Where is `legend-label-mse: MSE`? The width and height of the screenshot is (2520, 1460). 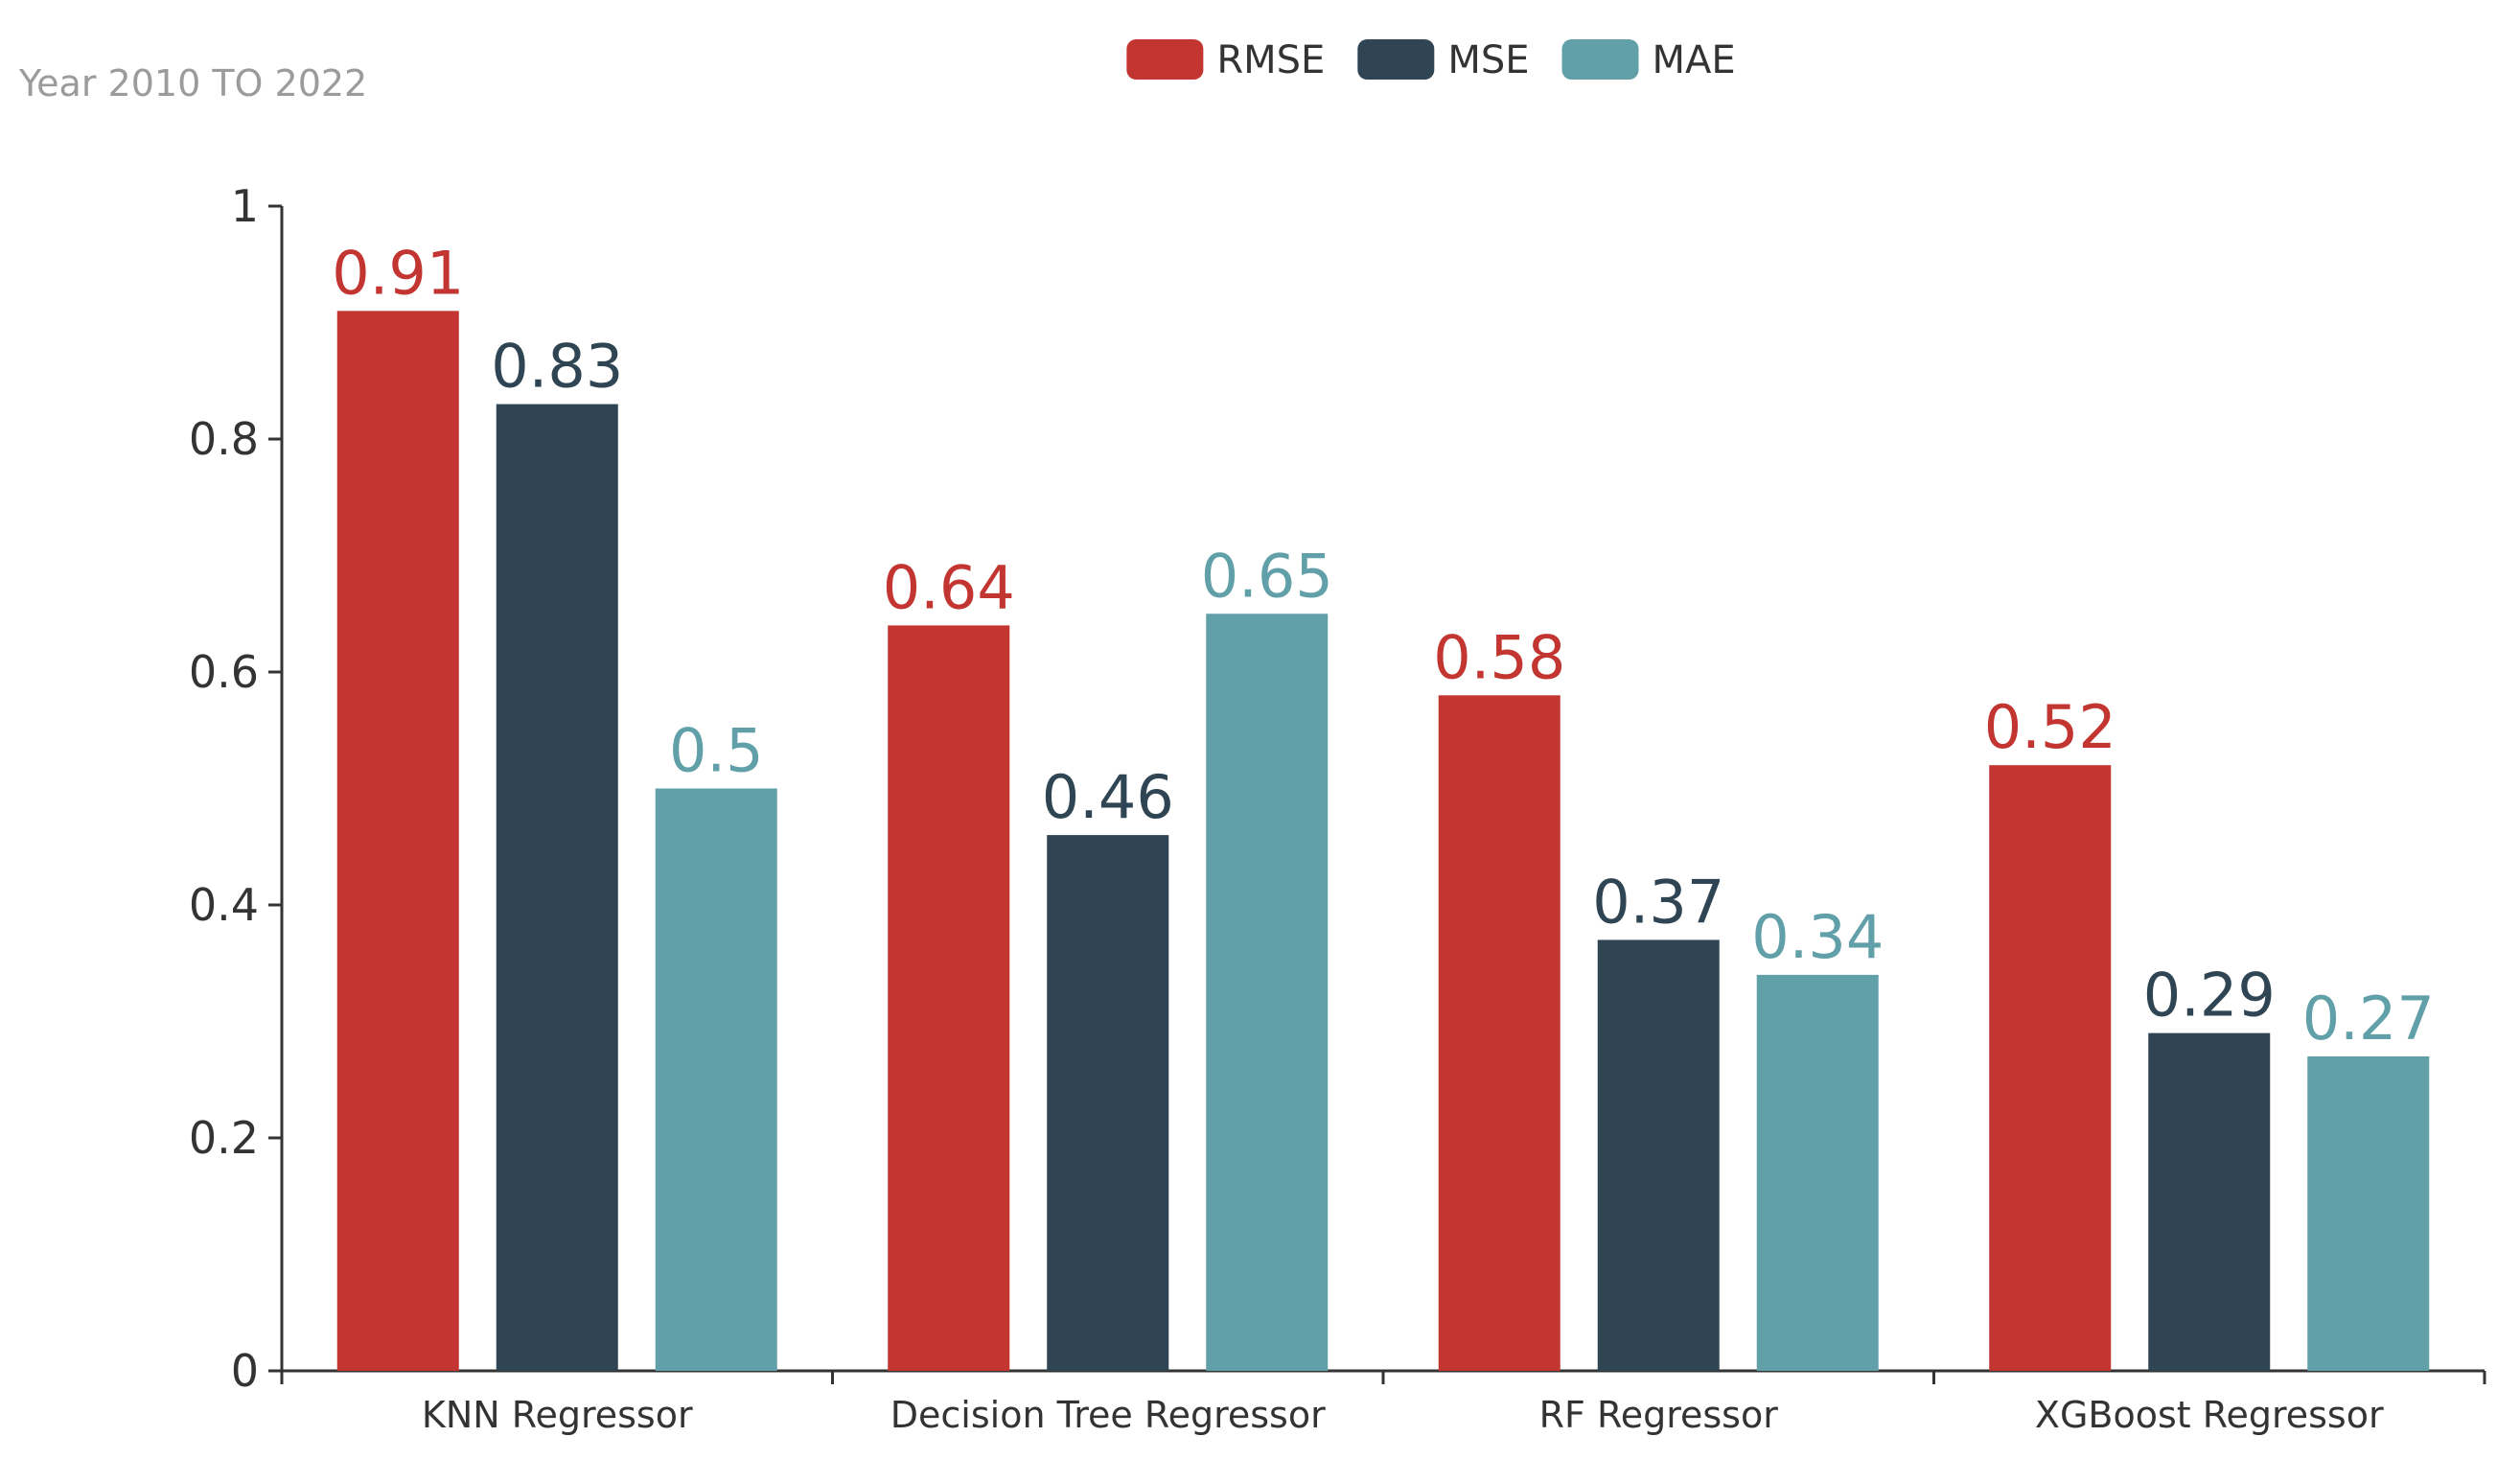 legend-label-mse: MSE is located at coordinates (1488, 60).